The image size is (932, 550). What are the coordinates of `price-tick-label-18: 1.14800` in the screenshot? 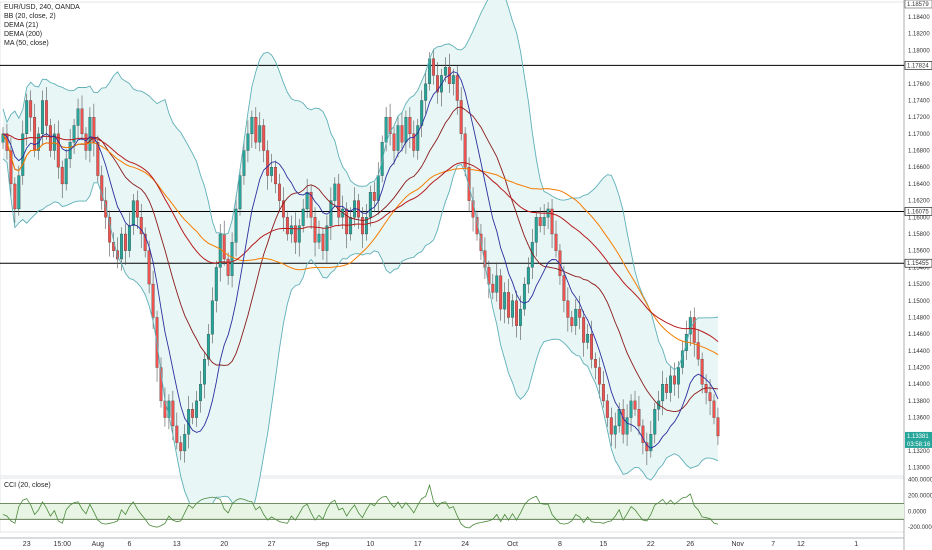 It's located at (919, 318).